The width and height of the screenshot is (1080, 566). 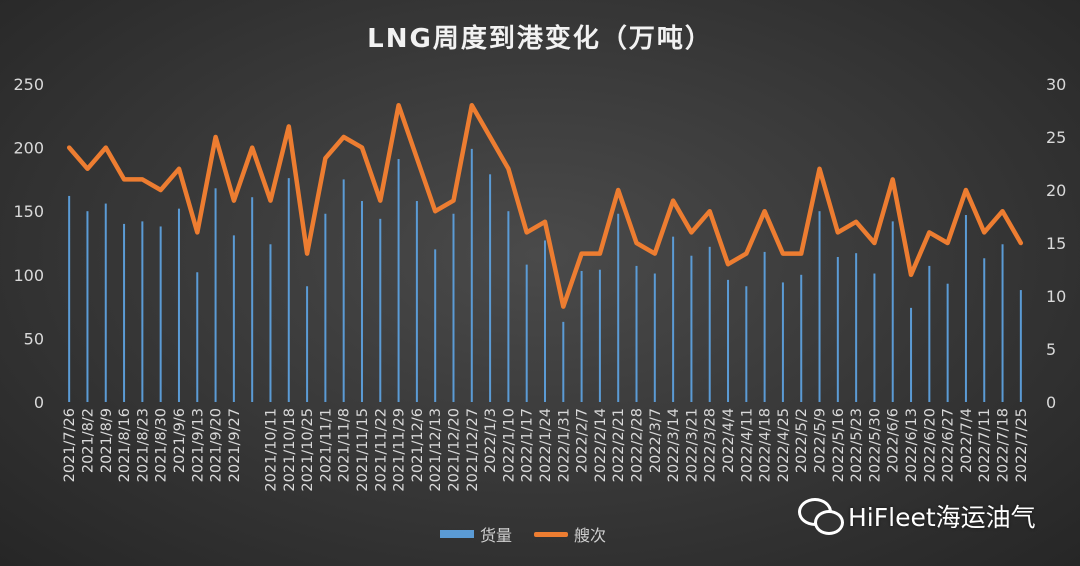 What do you see at coordinates (1056, 243) in the screenshot?
I see `right-axis-ticks: 0 5 10 15 20 25 30` at bounding box center [1056, 243].